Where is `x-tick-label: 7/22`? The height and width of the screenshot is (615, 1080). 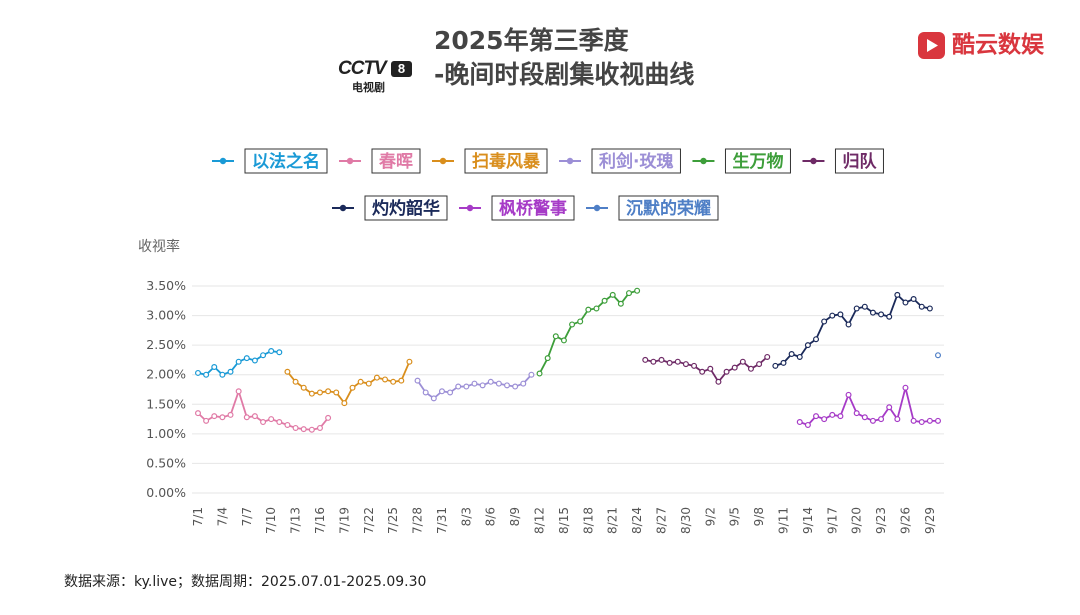 x-tick-label: 7/22 is located at coordinates (369, 520).